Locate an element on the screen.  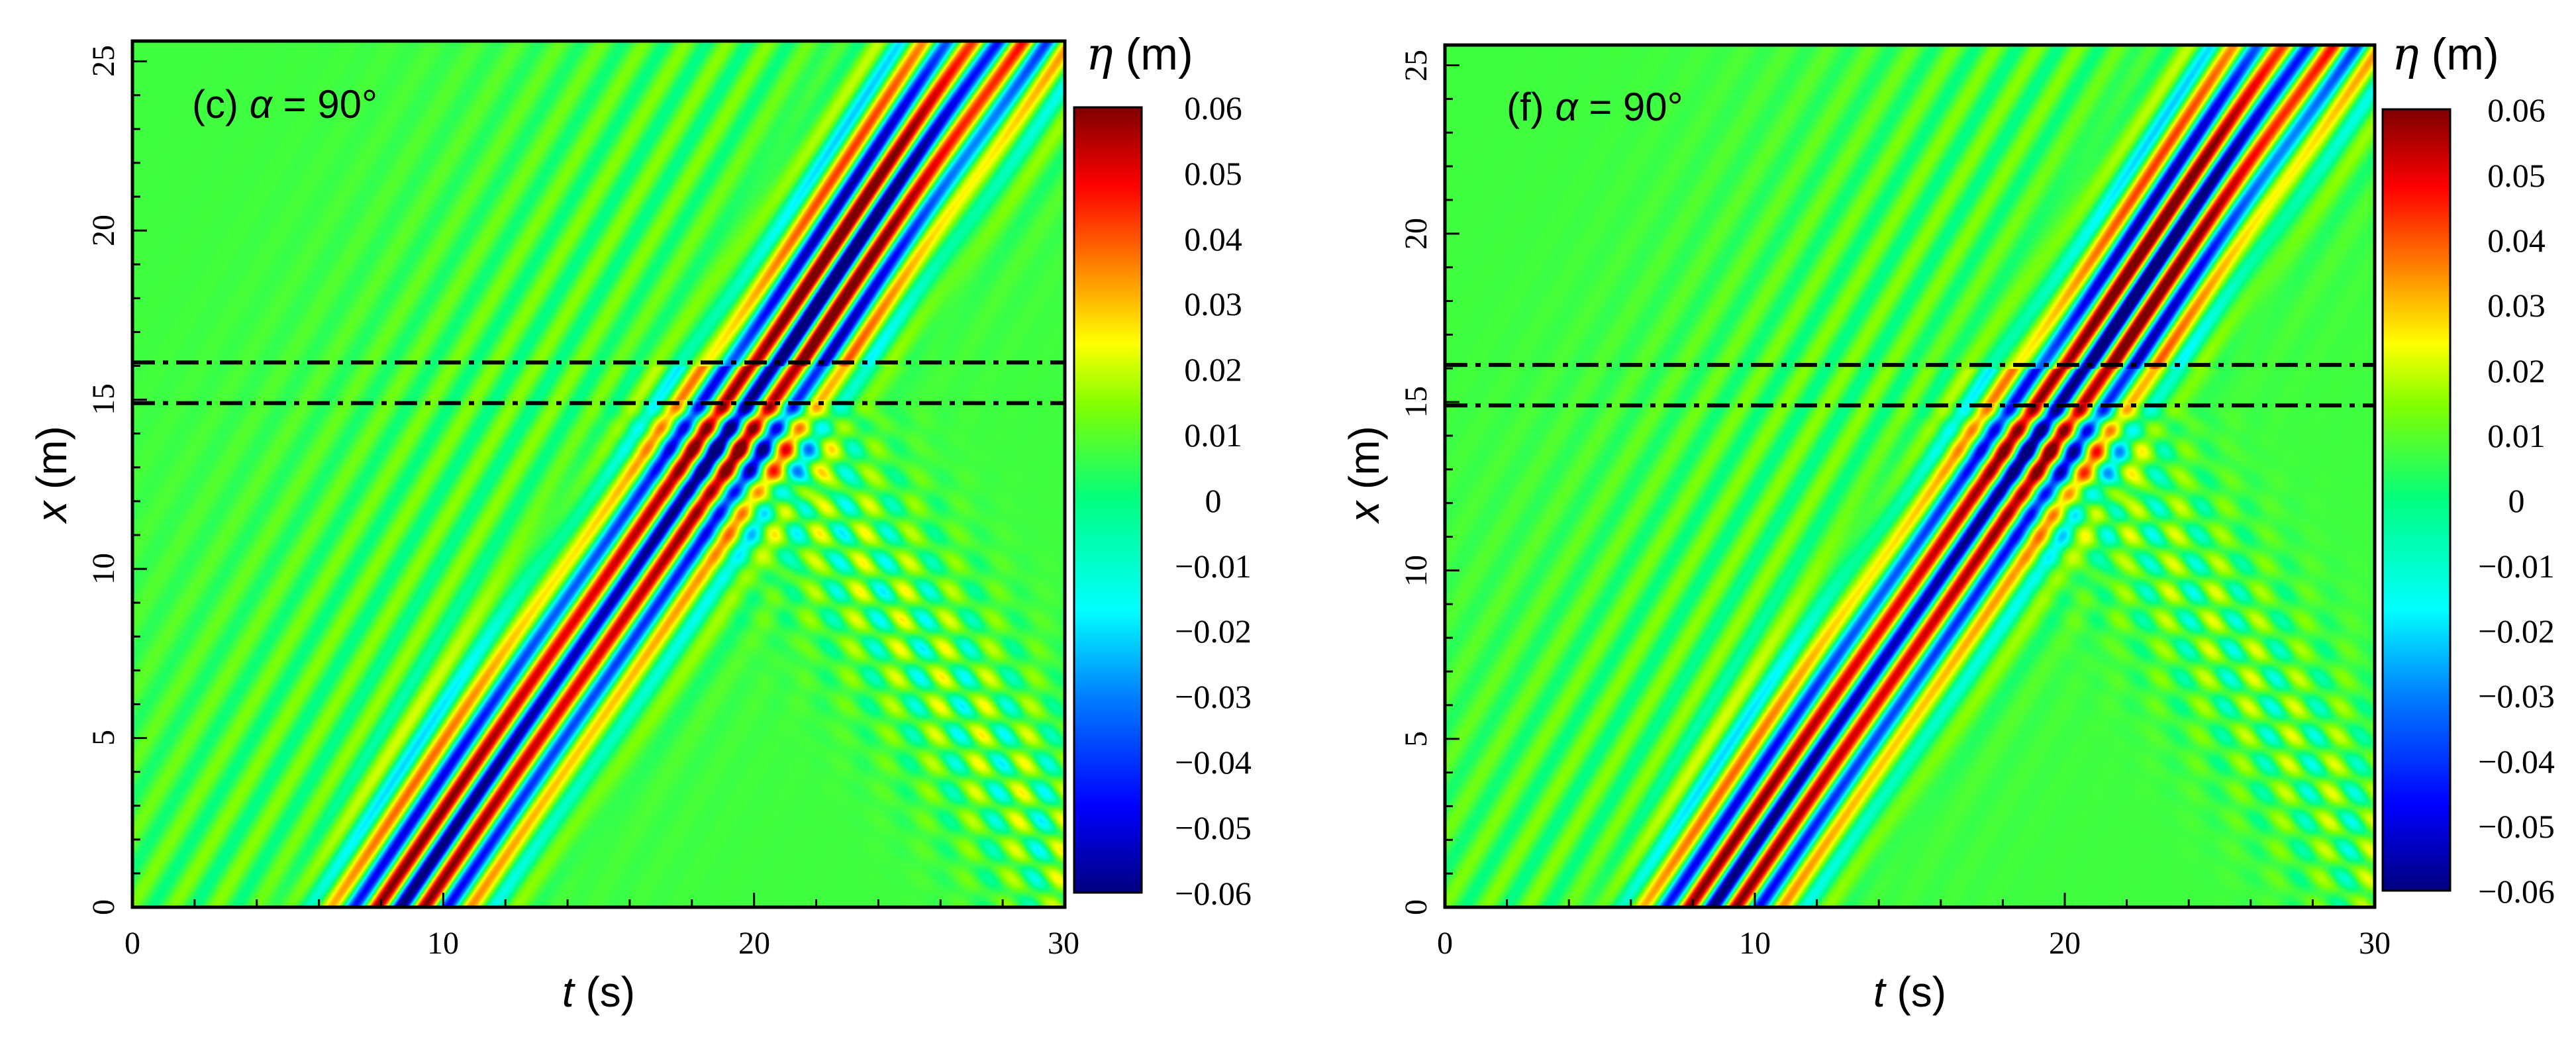
x-tick-label-f-0: 0 is located at coordinates (1445, 943).